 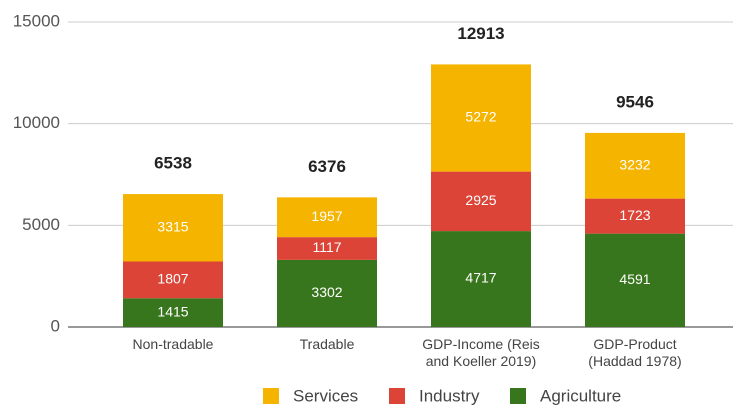 I want to click on value-label: 1723, so click(x=634, y=215).